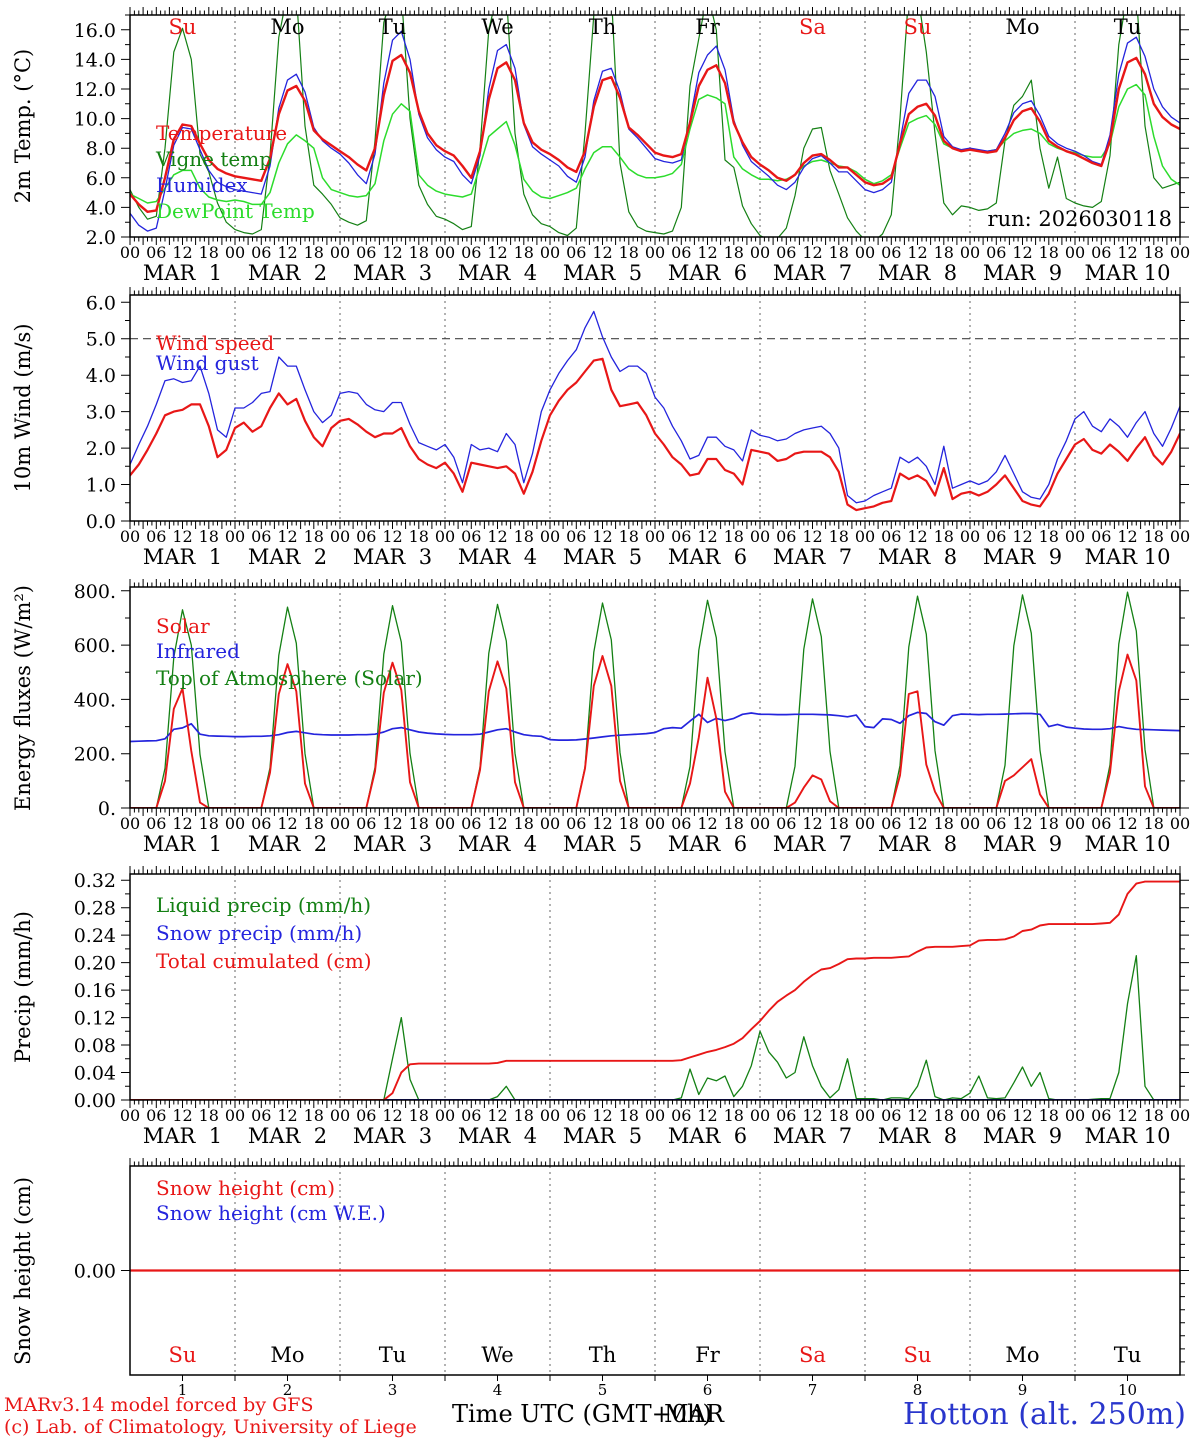 This screenshot has width=1194, height=1440. I want to click on day-name-tu-9: Tu, so click(1128, 1355).